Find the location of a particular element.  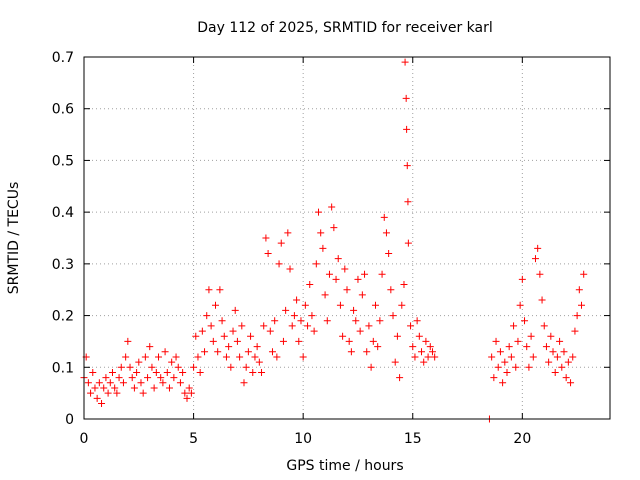

y-tick-label: 0.3 is located at coordinates (63, 265).